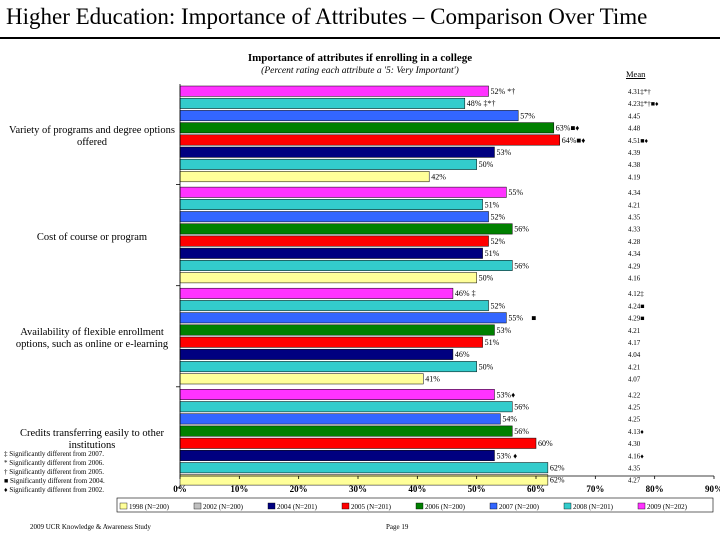 This screenshot has width=720, height=540. Describe the element at coordinates (634, 343) in the screenshot. I see `mean-value: 4.17` at that location.